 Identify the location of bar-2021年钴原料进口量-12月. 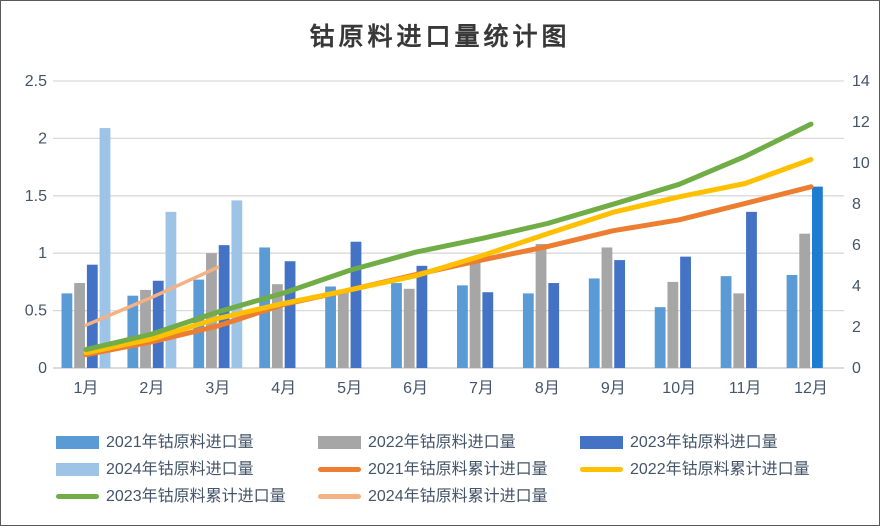
(792, 321).